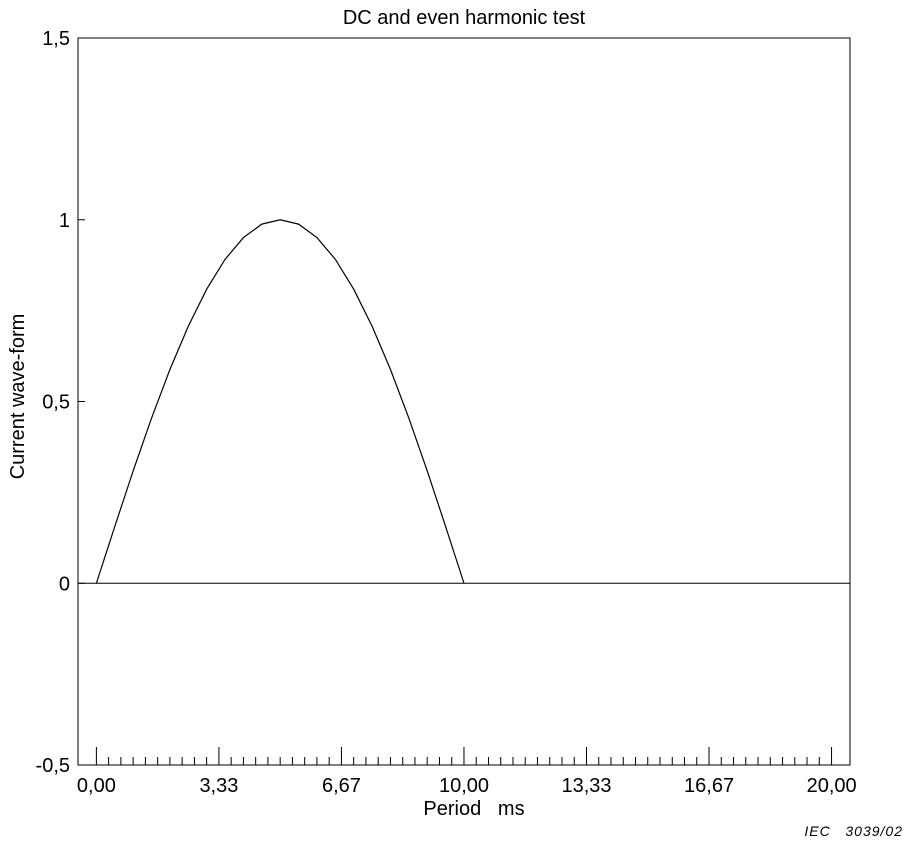 This screenshot has width=906, height=842. What do you see at coordinates (56, 39) in the screenshot?
I see `y-tick-label: 1,5` at bounding box center [56, 39].